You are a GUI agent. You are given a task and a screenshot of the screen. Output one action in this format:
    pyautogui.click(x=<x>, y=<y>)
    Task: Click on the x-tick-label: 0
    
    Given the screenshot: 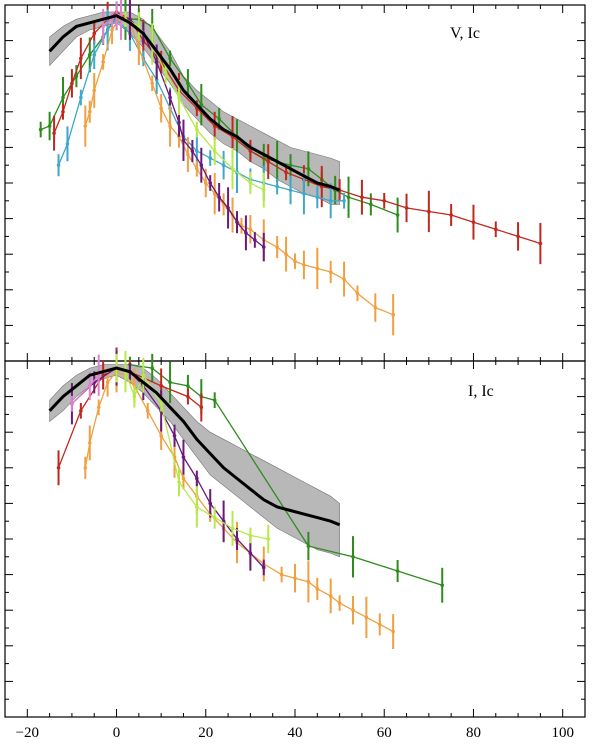 What is the action you would take?
    pyautogui.click(x=117, y=733)
    